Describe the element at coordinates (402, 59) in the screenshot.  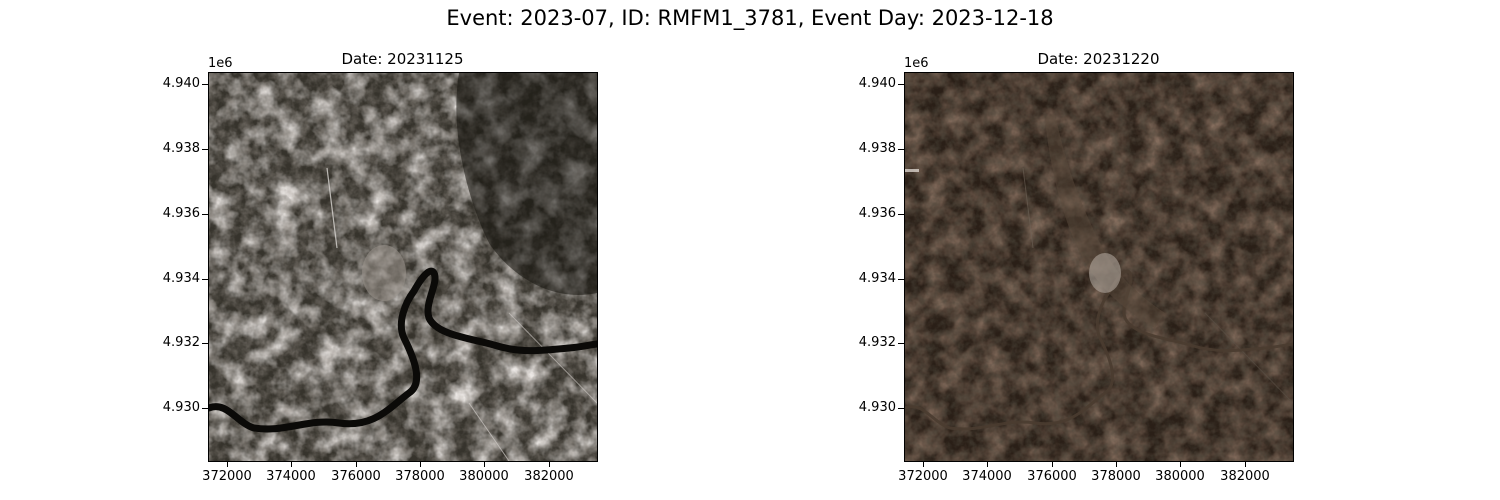
I see `panel-title: Date: 20231125` at that location.